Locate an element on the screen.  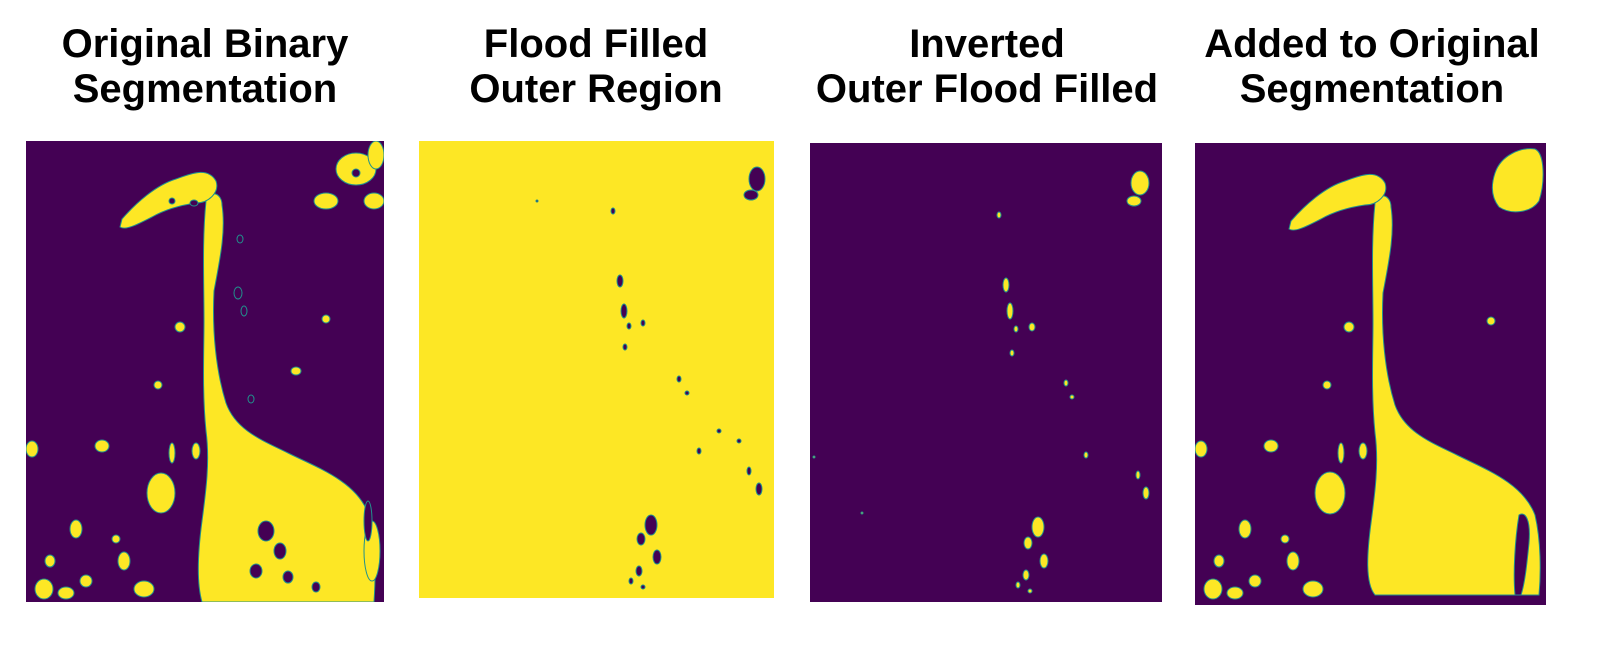
panel-title-line1: Inverted is located at coordinates (987, 44).